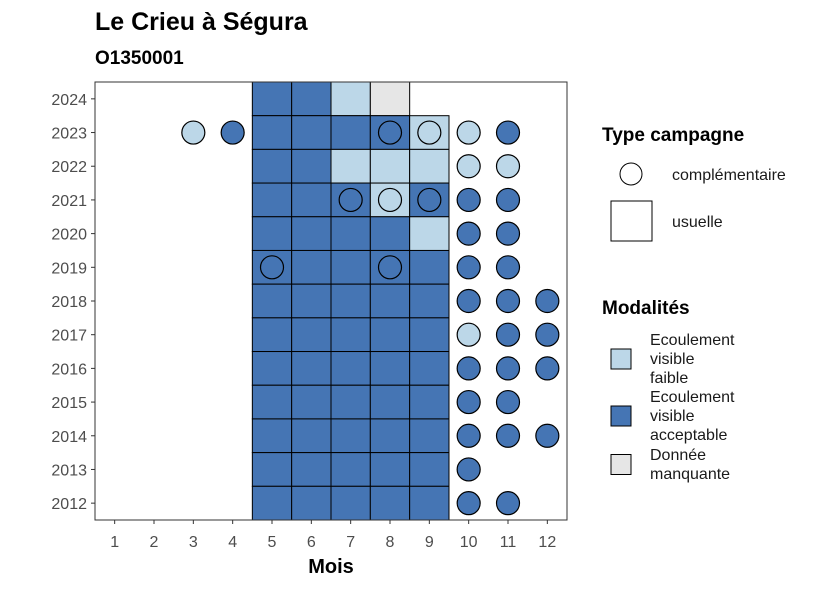  Describe the element at coordinates (69, 167) in the screenshot. I see `y-tick-label: 2022` at that location.